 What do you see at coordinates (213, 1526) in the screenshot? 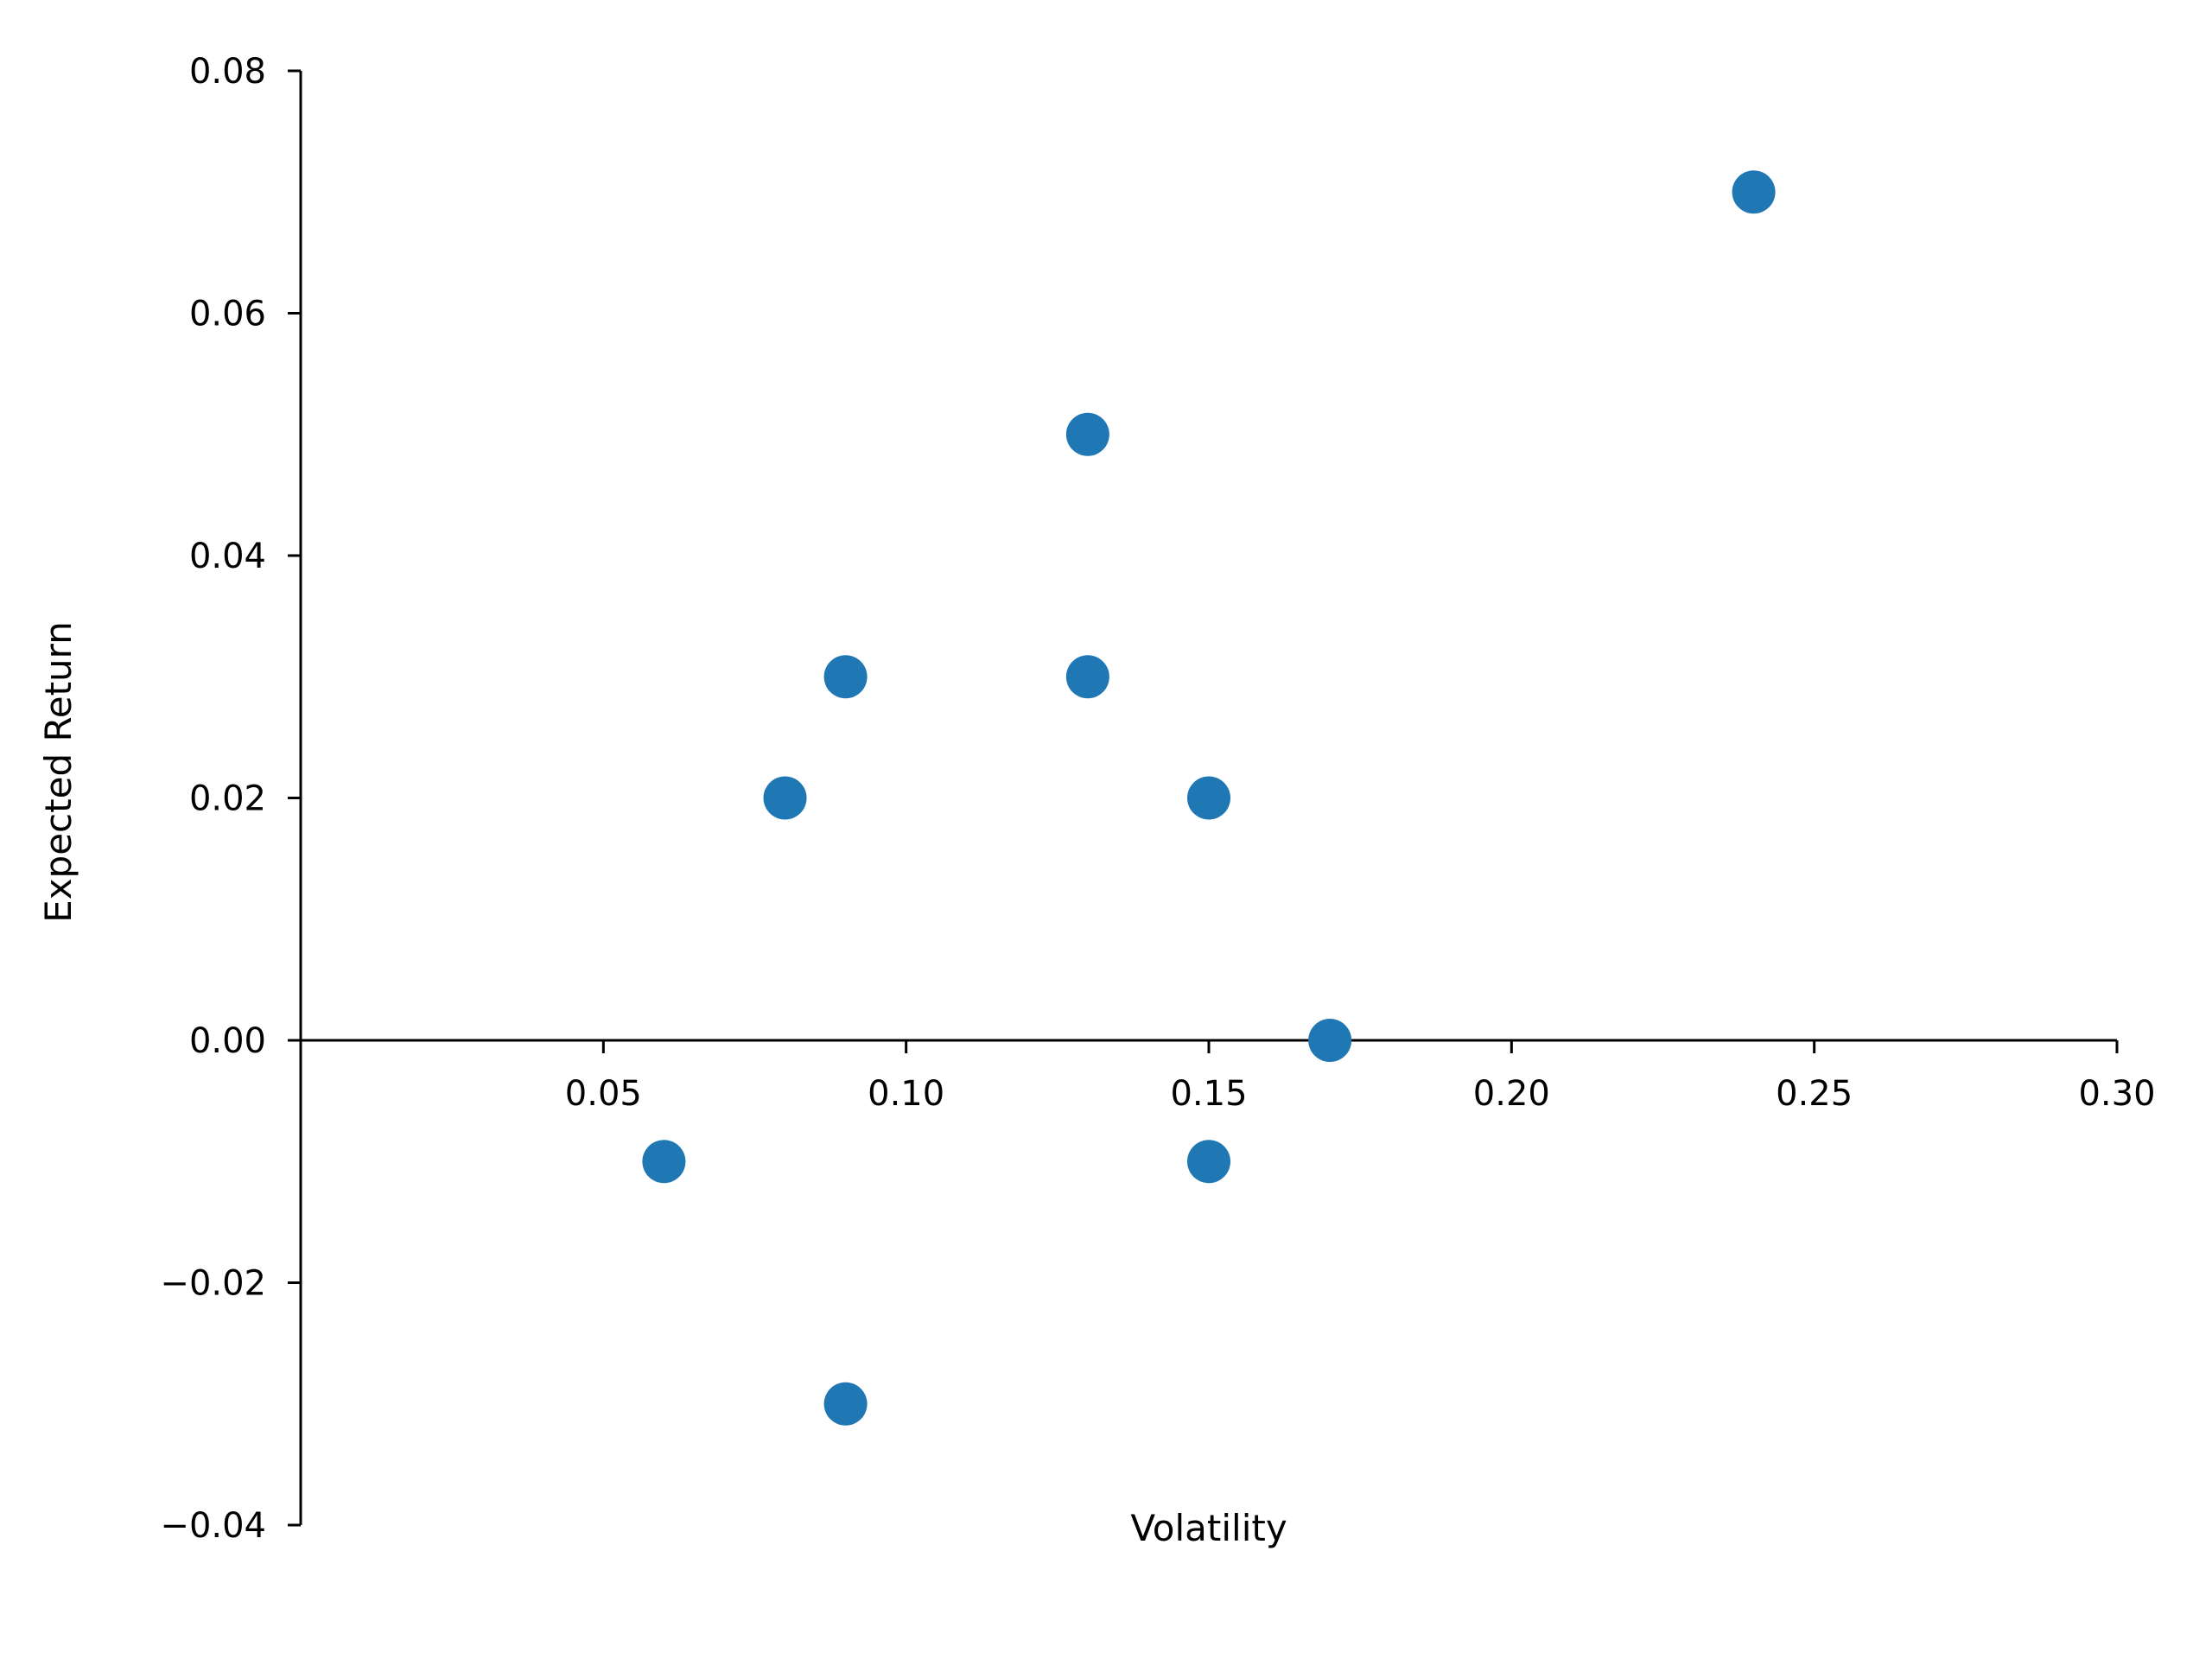
I see `y-tick-label: −0.04` at bounding box center [213, 1526].